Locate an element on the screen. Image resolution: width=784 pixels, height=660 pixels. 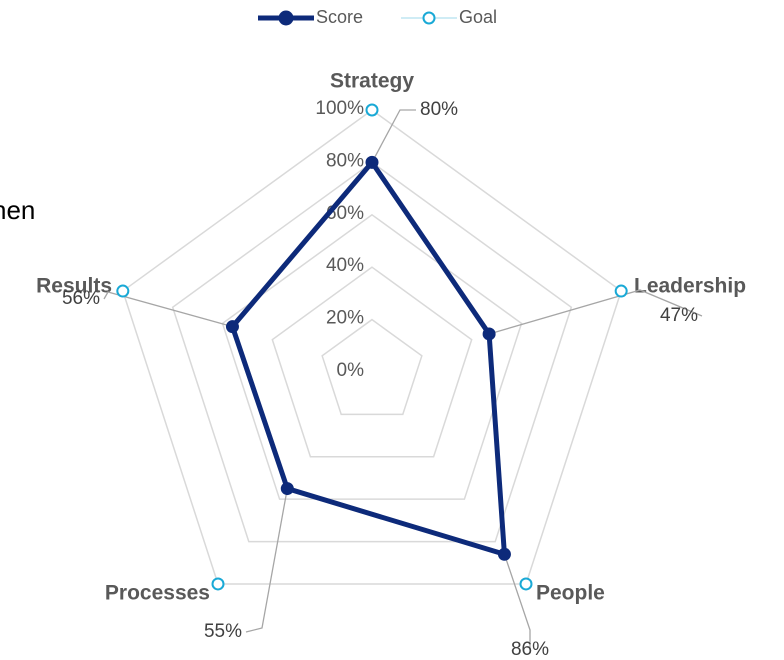
background-text: hen is located at coordinates (17, 210).